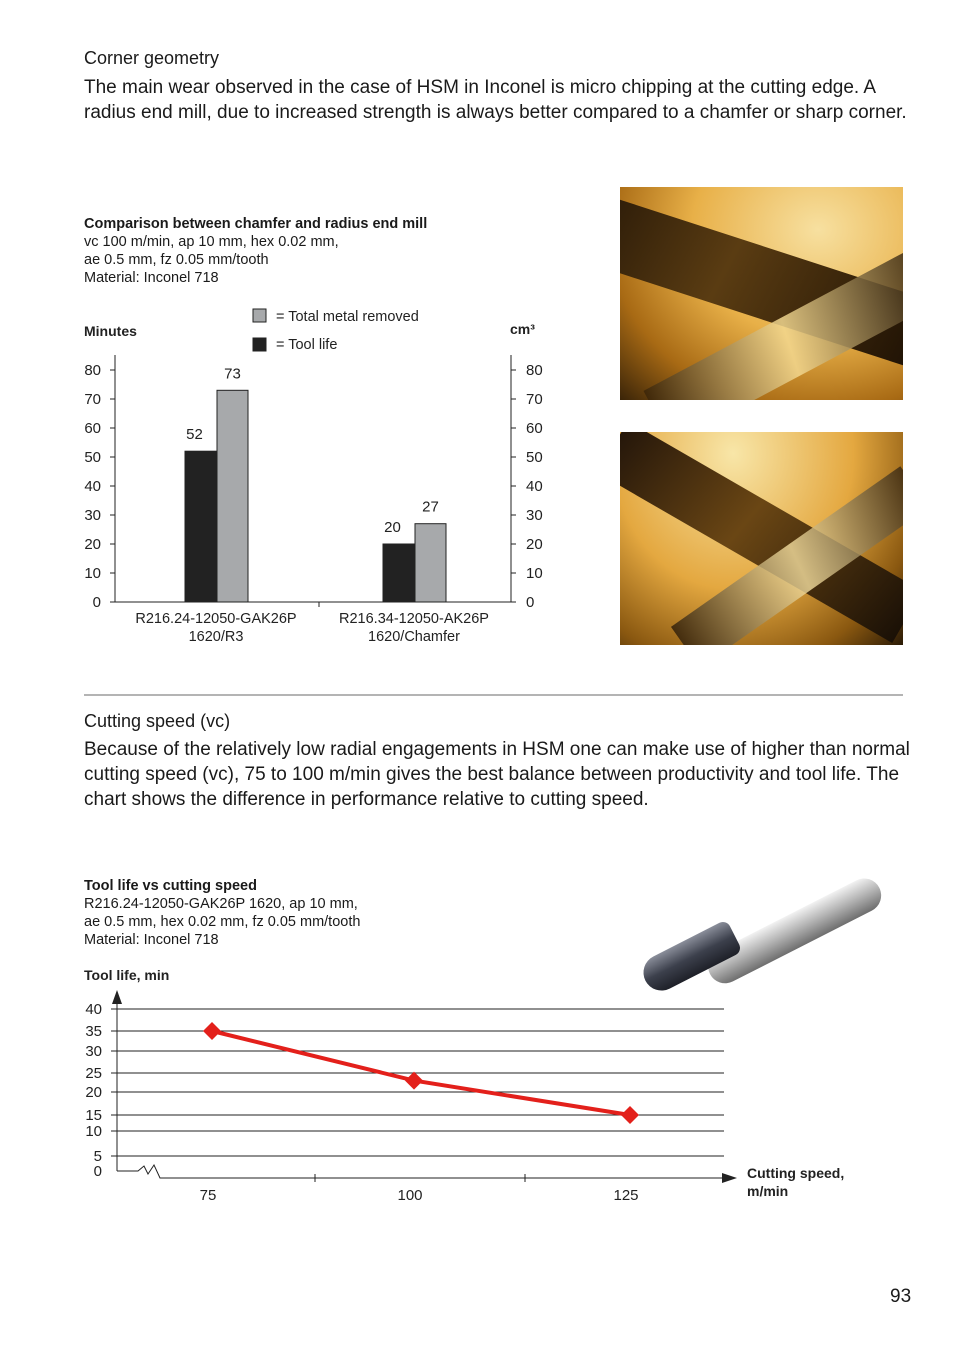 Image resolution: width=954 pixels, height=1350 pixels. I want to click on legend-label-tool-life: = Tool life, so click(306, 345).